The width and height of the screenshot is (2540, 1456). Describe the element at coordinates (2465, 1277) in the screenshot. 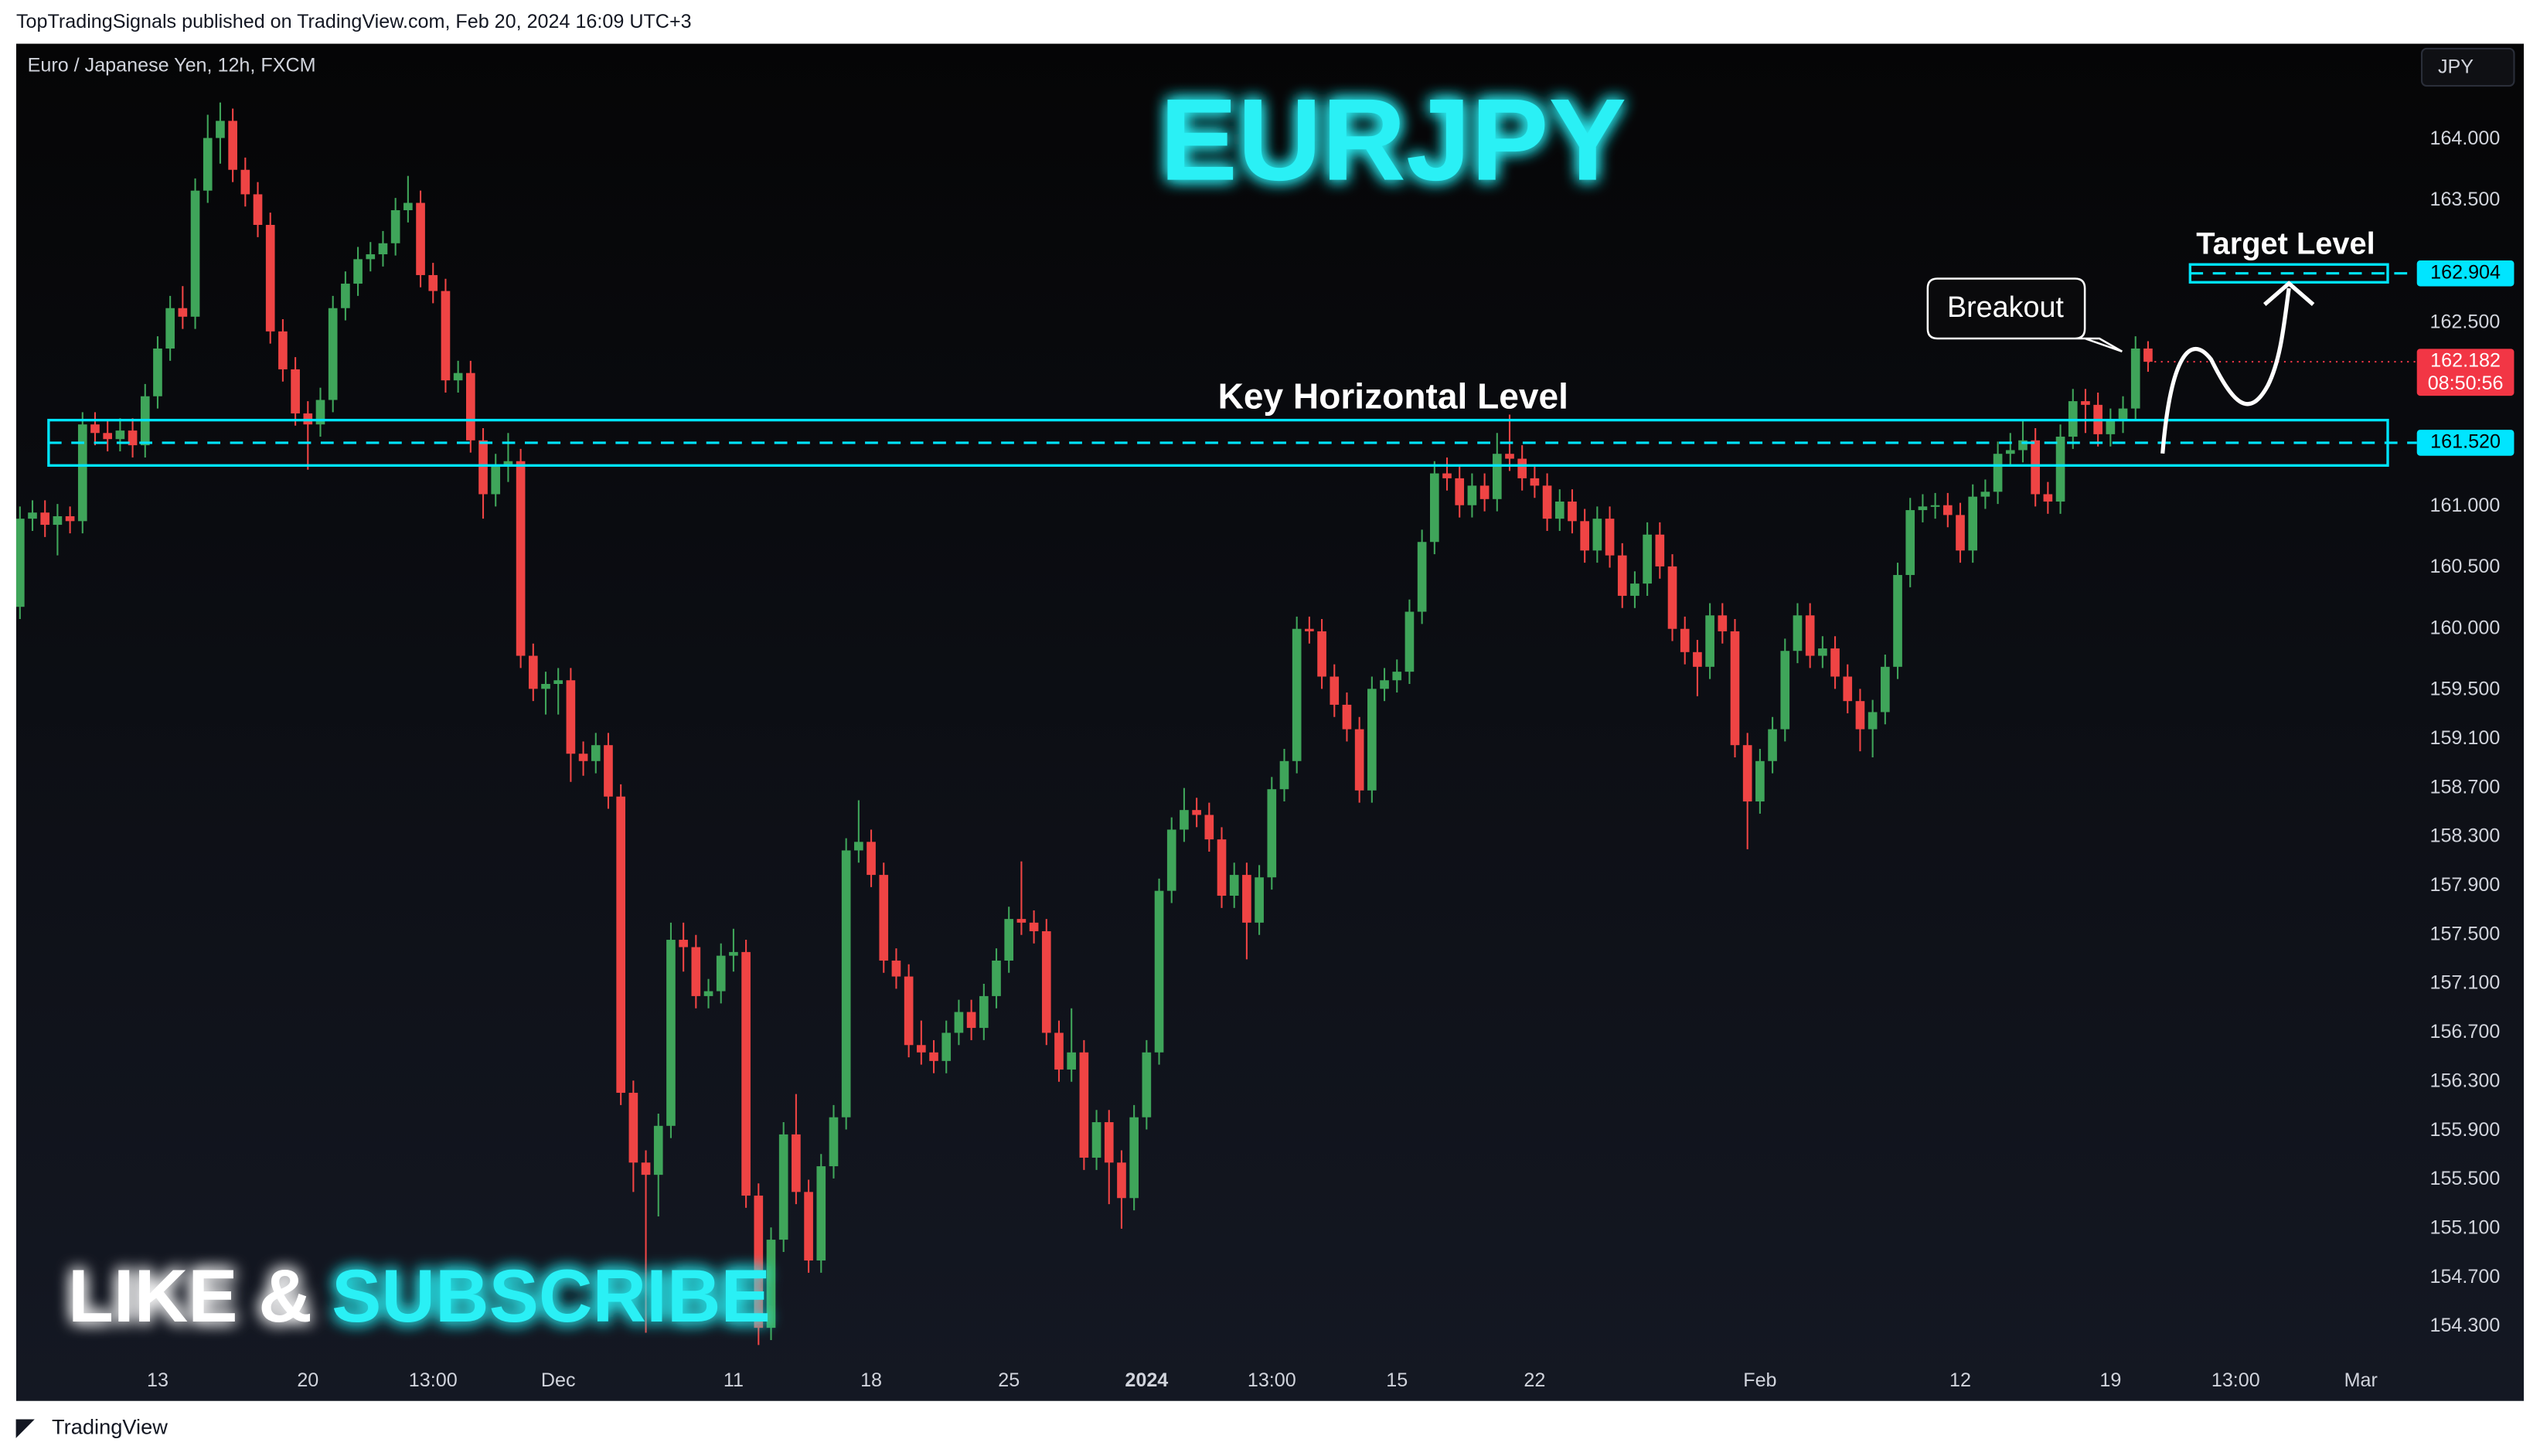

I see `y-tick-label: 154.700` at that location.